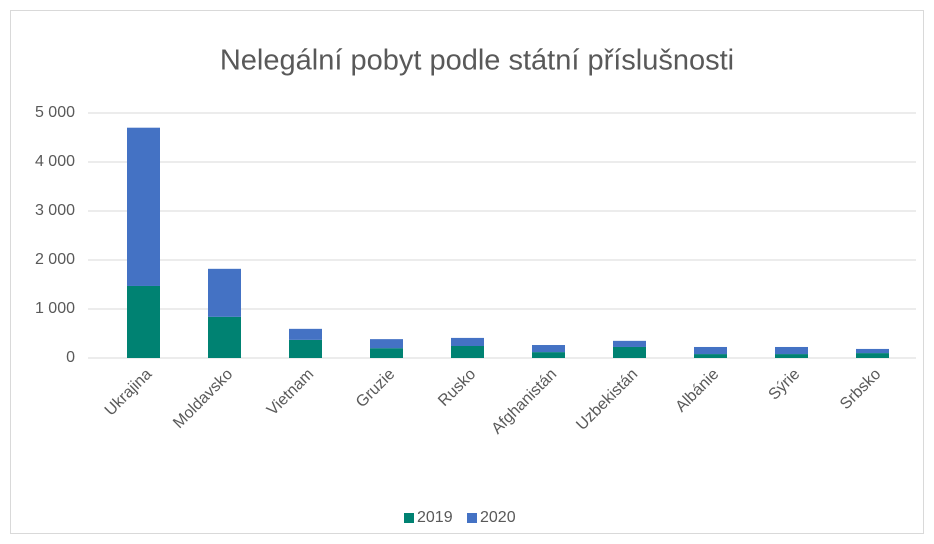  What do you see at coordinates (70, 357) in the screenshot?
I see `y-tick-label: 0` at bounding box center [70, 357].